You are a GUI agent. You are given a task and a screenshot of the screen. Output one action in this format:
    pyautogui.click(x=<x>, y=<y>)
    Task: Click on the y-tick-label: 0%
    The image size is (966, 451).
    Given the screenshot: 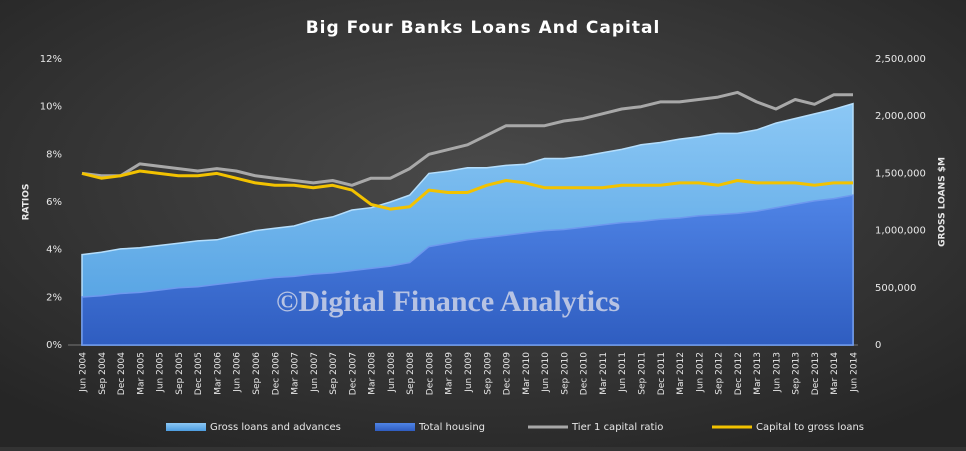 What is the action you would take?
    pyautogui.click(x=54, y=345)
    